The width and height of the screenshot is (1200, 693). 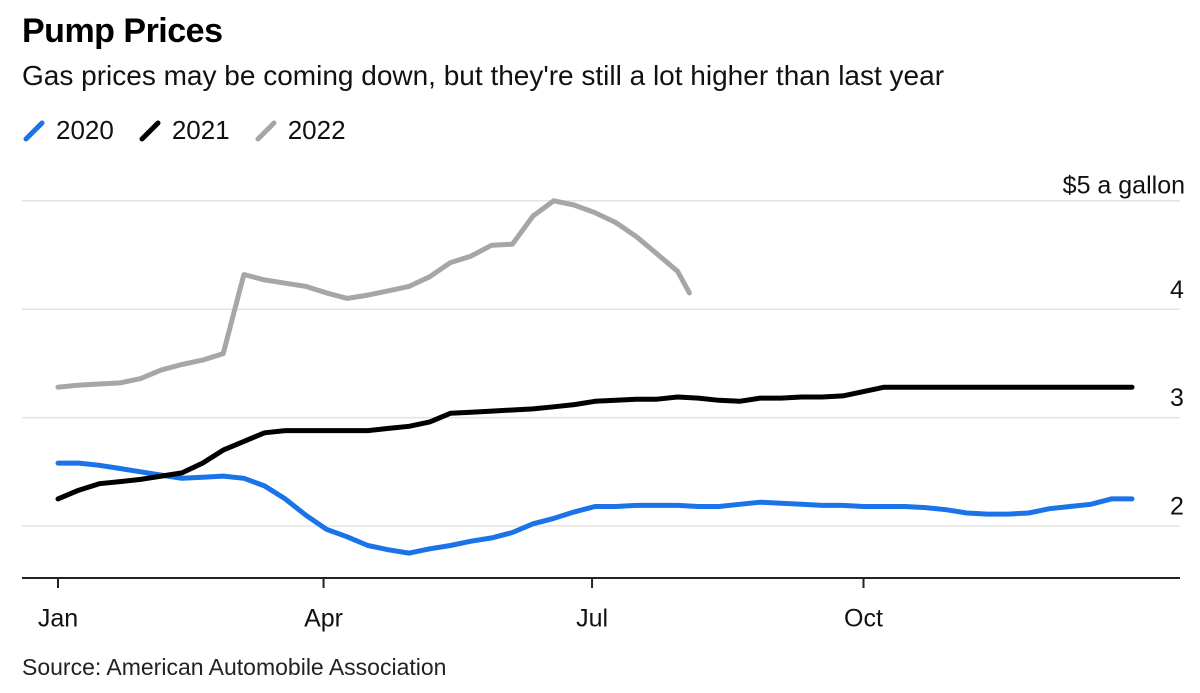 I want to click on legend-slash-icon-2021, so click(x=150, y=131).